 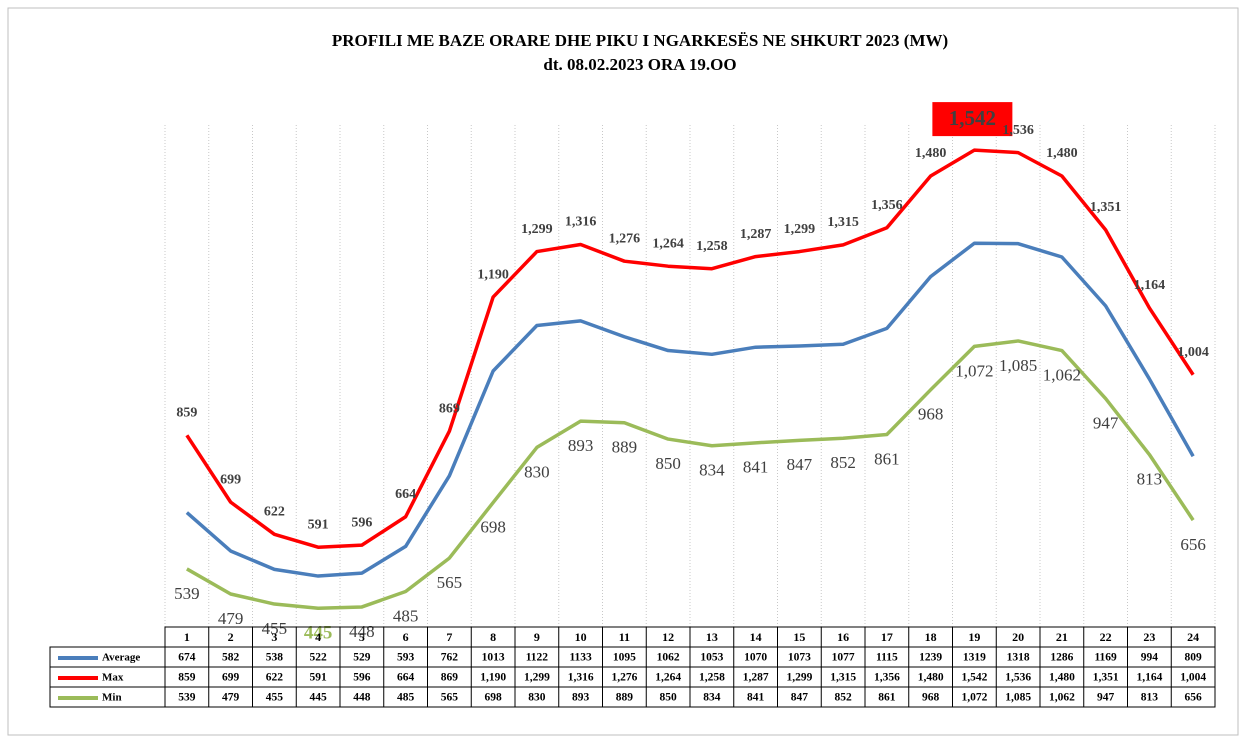 What do you see at coordinates (187, 637) in the screenshot?
I see `x-tick-label: 1` at bounding box center [187, 637].